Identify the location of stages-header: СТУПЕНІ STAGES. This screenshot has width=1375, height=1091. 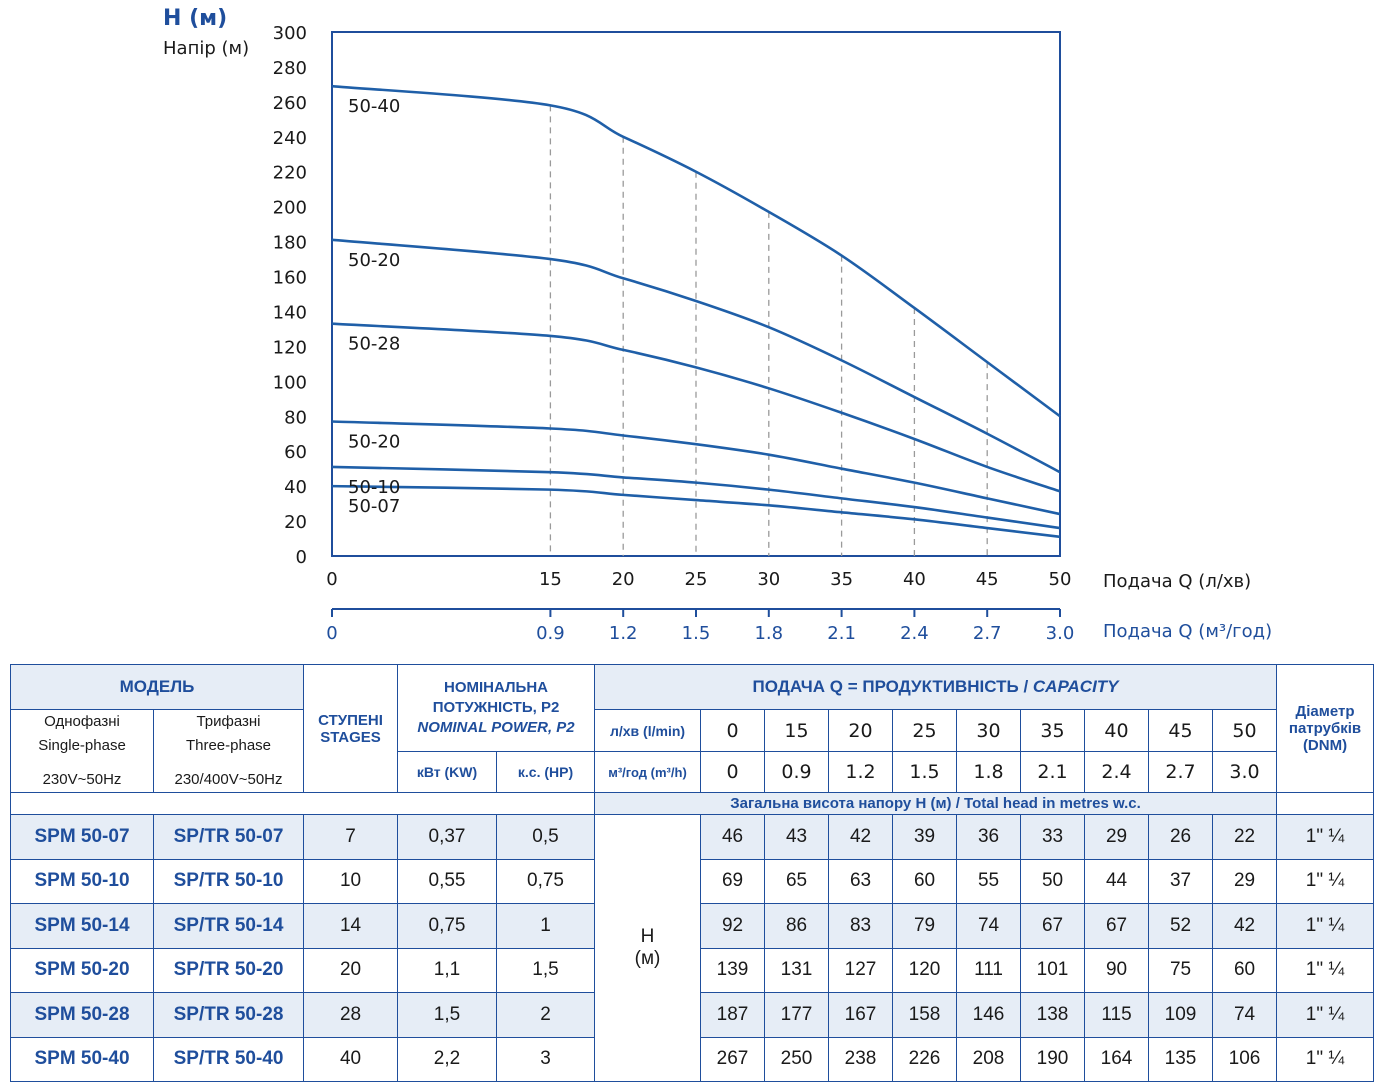
(351, 728).